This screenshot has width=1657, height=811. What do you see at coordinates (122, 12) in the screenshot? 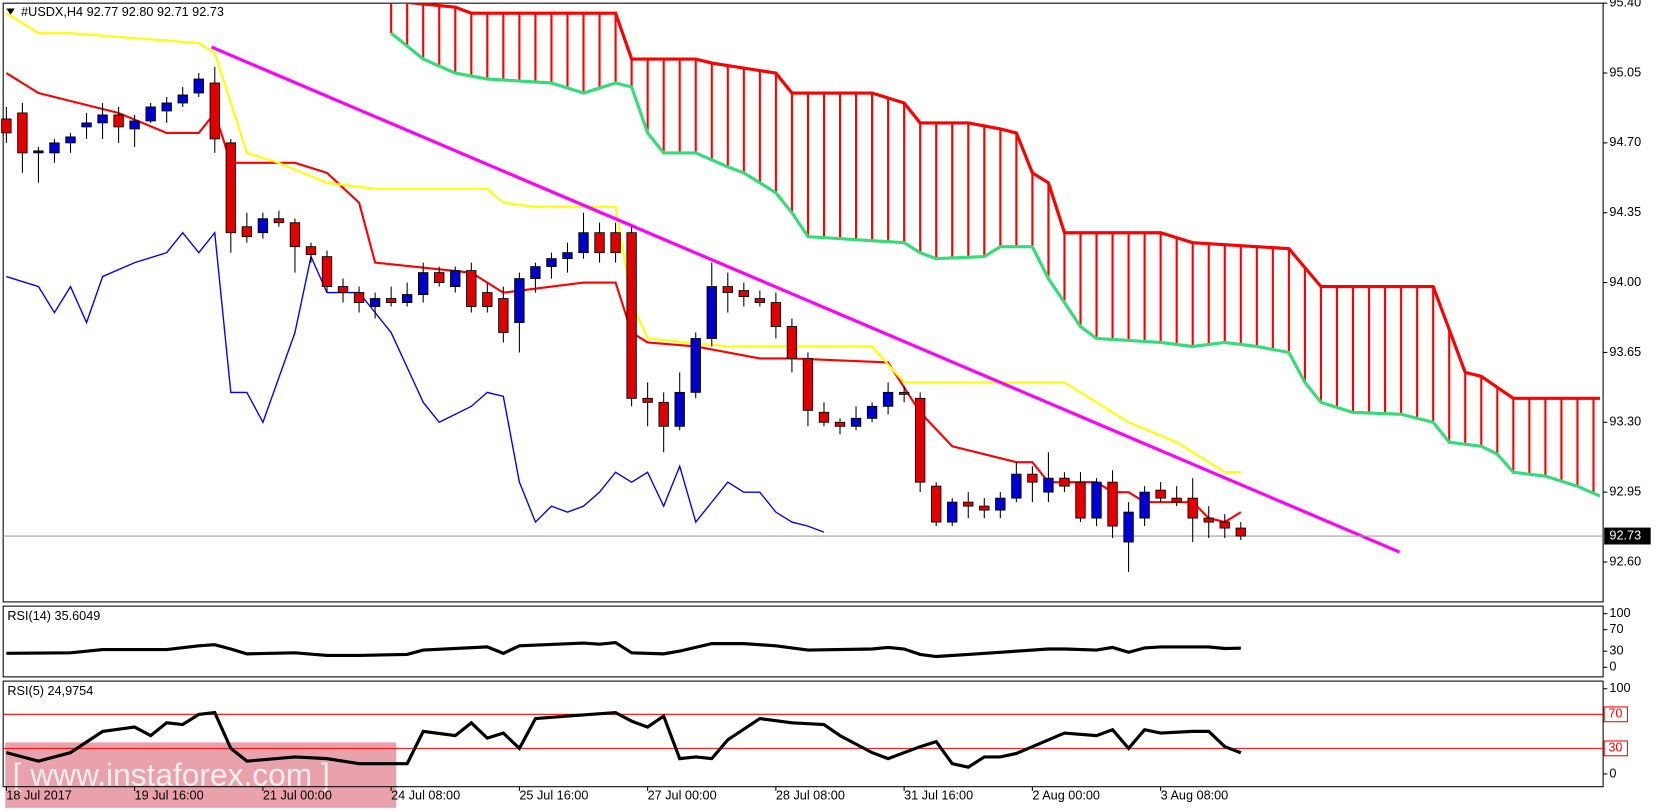
I see `chart-title: #USDX,H4 92.77 92.80 92.71 92.73` at bounding box center [122, 12].